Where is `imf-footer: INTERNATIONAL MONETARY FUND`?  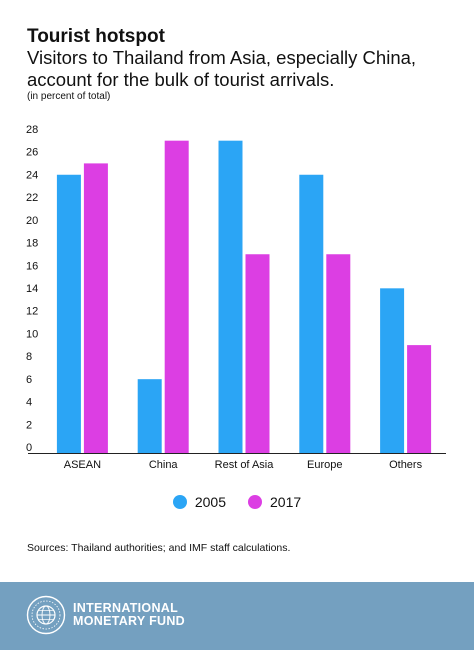
imf-footer: INTERNATIONAL MONETARY FUND is located at coordinates (237, 616).